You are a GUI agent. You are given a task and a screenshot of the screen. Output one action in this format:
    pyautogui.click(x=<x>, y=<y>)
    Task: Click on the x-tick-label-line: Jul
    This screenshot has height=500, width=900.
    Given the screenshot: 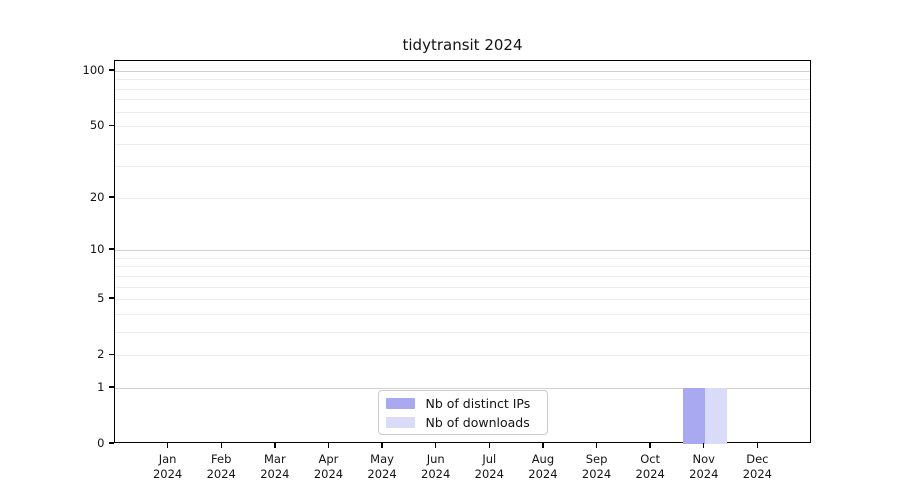 What is the action you would take?
    pyautogui.click(x=489, y=459)
    